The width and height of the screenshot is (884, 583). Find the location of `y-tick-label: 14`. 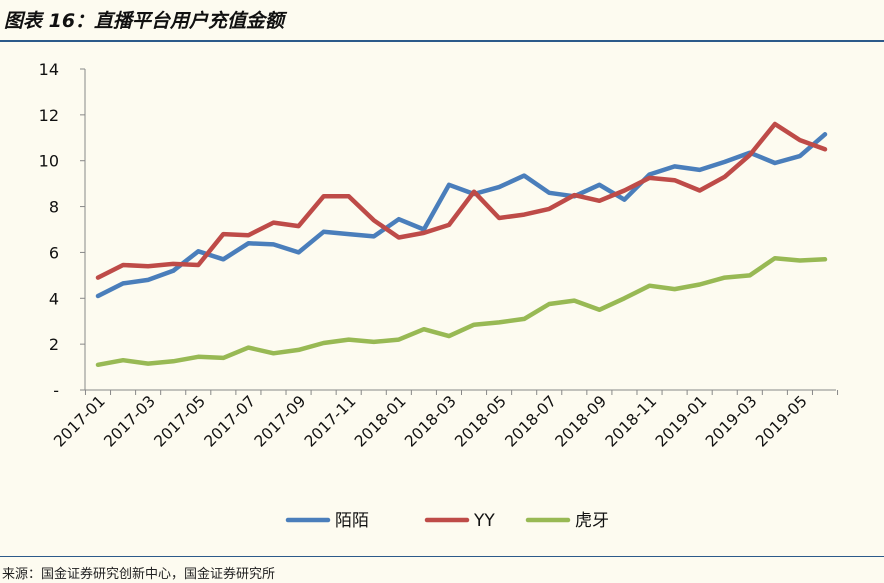

y-tick-label: 14 is located at coordinates (49, 69).